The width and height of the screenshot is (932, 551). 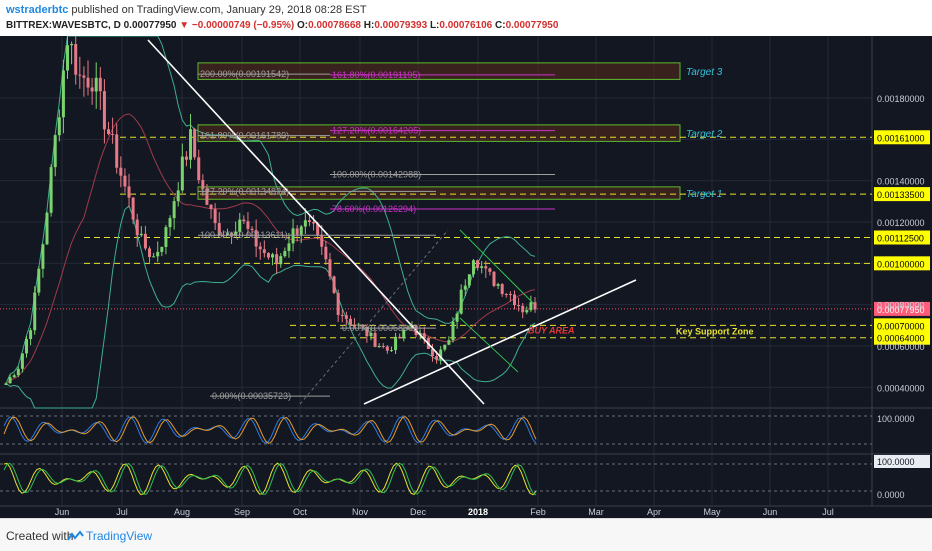 I want to click on target-label: Target 2, so click(x=704, y=134).